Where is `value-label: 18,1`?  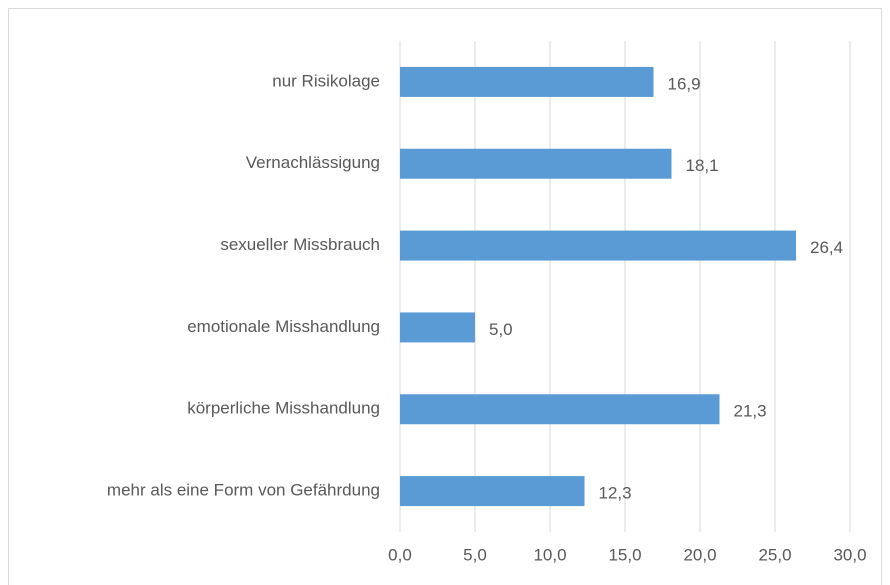
value-label: 18,1 is located at coordinates (702, 165).